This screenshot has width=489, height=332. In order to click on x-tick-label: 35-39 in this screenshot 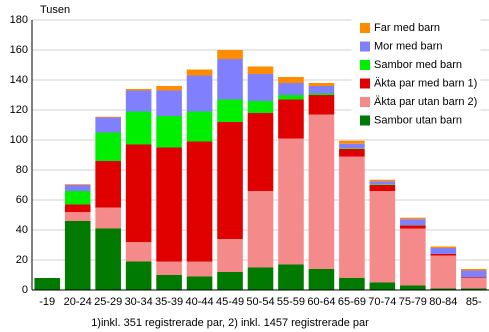, I will do `click(169, 302)`.